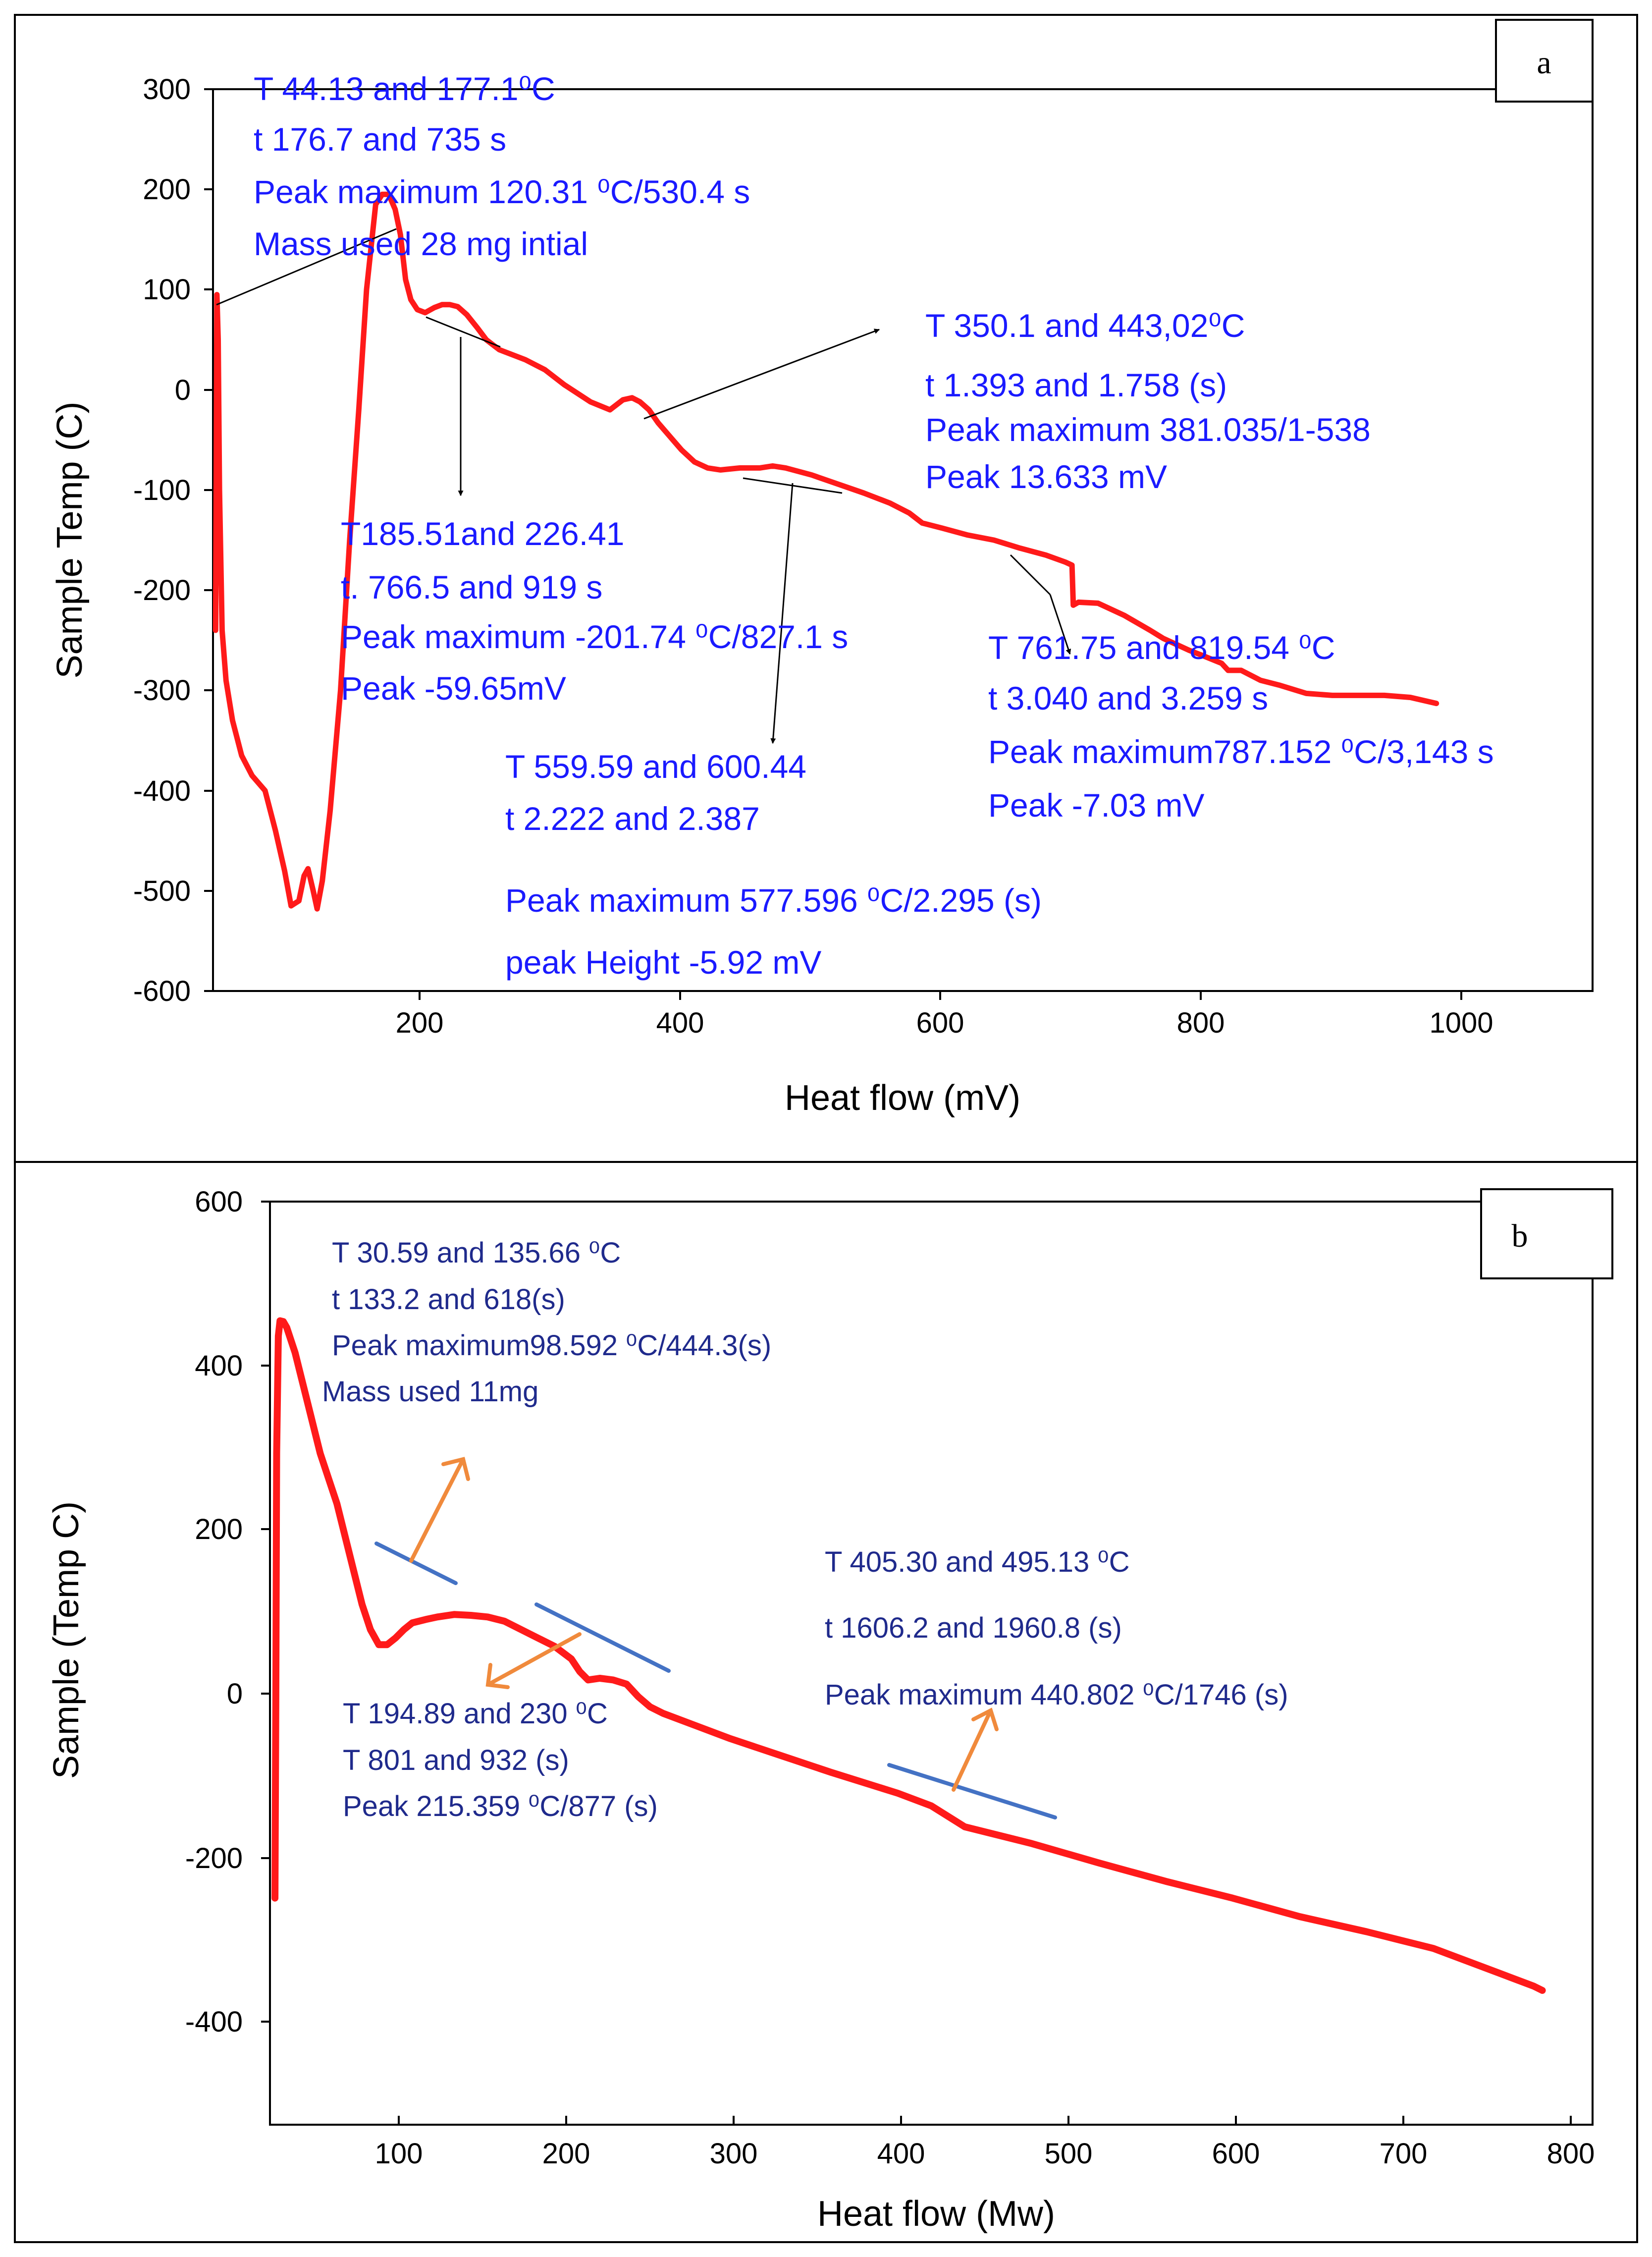 The width and height of the screenshot is (1652, 2257). I want to click on x-tick: 300, so click(733, 2143).